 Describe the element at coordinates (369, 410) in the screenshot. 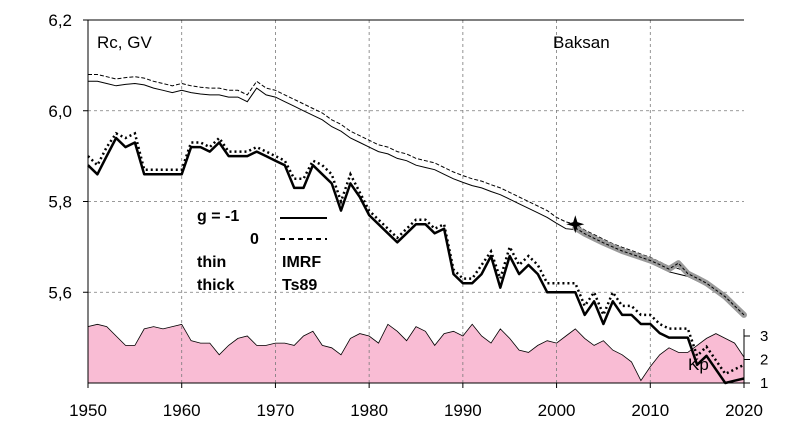

I see `x-tick-label: 1980` at that location.